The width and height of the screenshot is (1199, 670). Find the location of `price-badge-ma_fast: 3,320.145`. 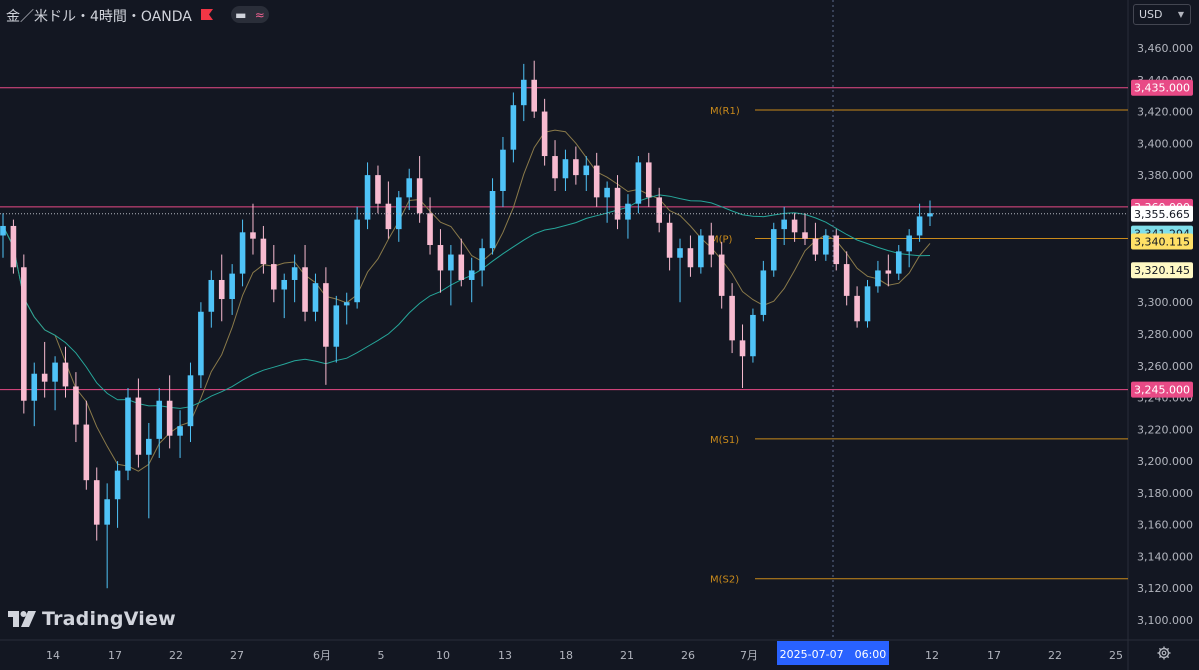

price-badge-ma_fast: 3,320.145 is located at coordinates (1162, 270).